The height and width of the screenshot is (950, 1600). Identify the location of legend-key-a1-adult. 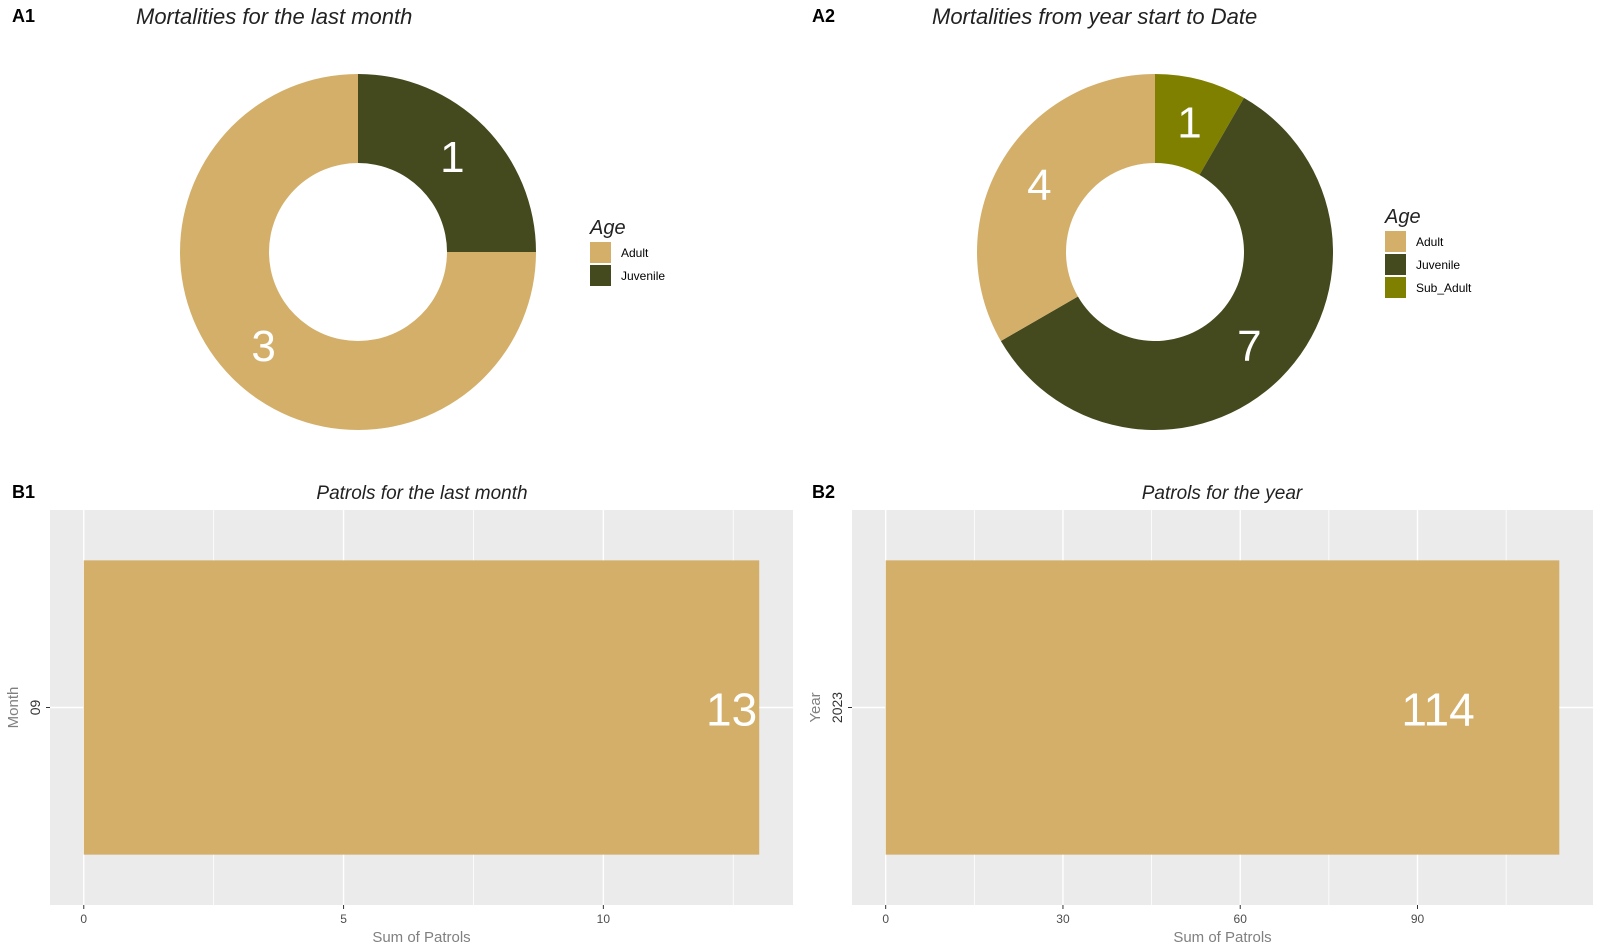
(600, 252).